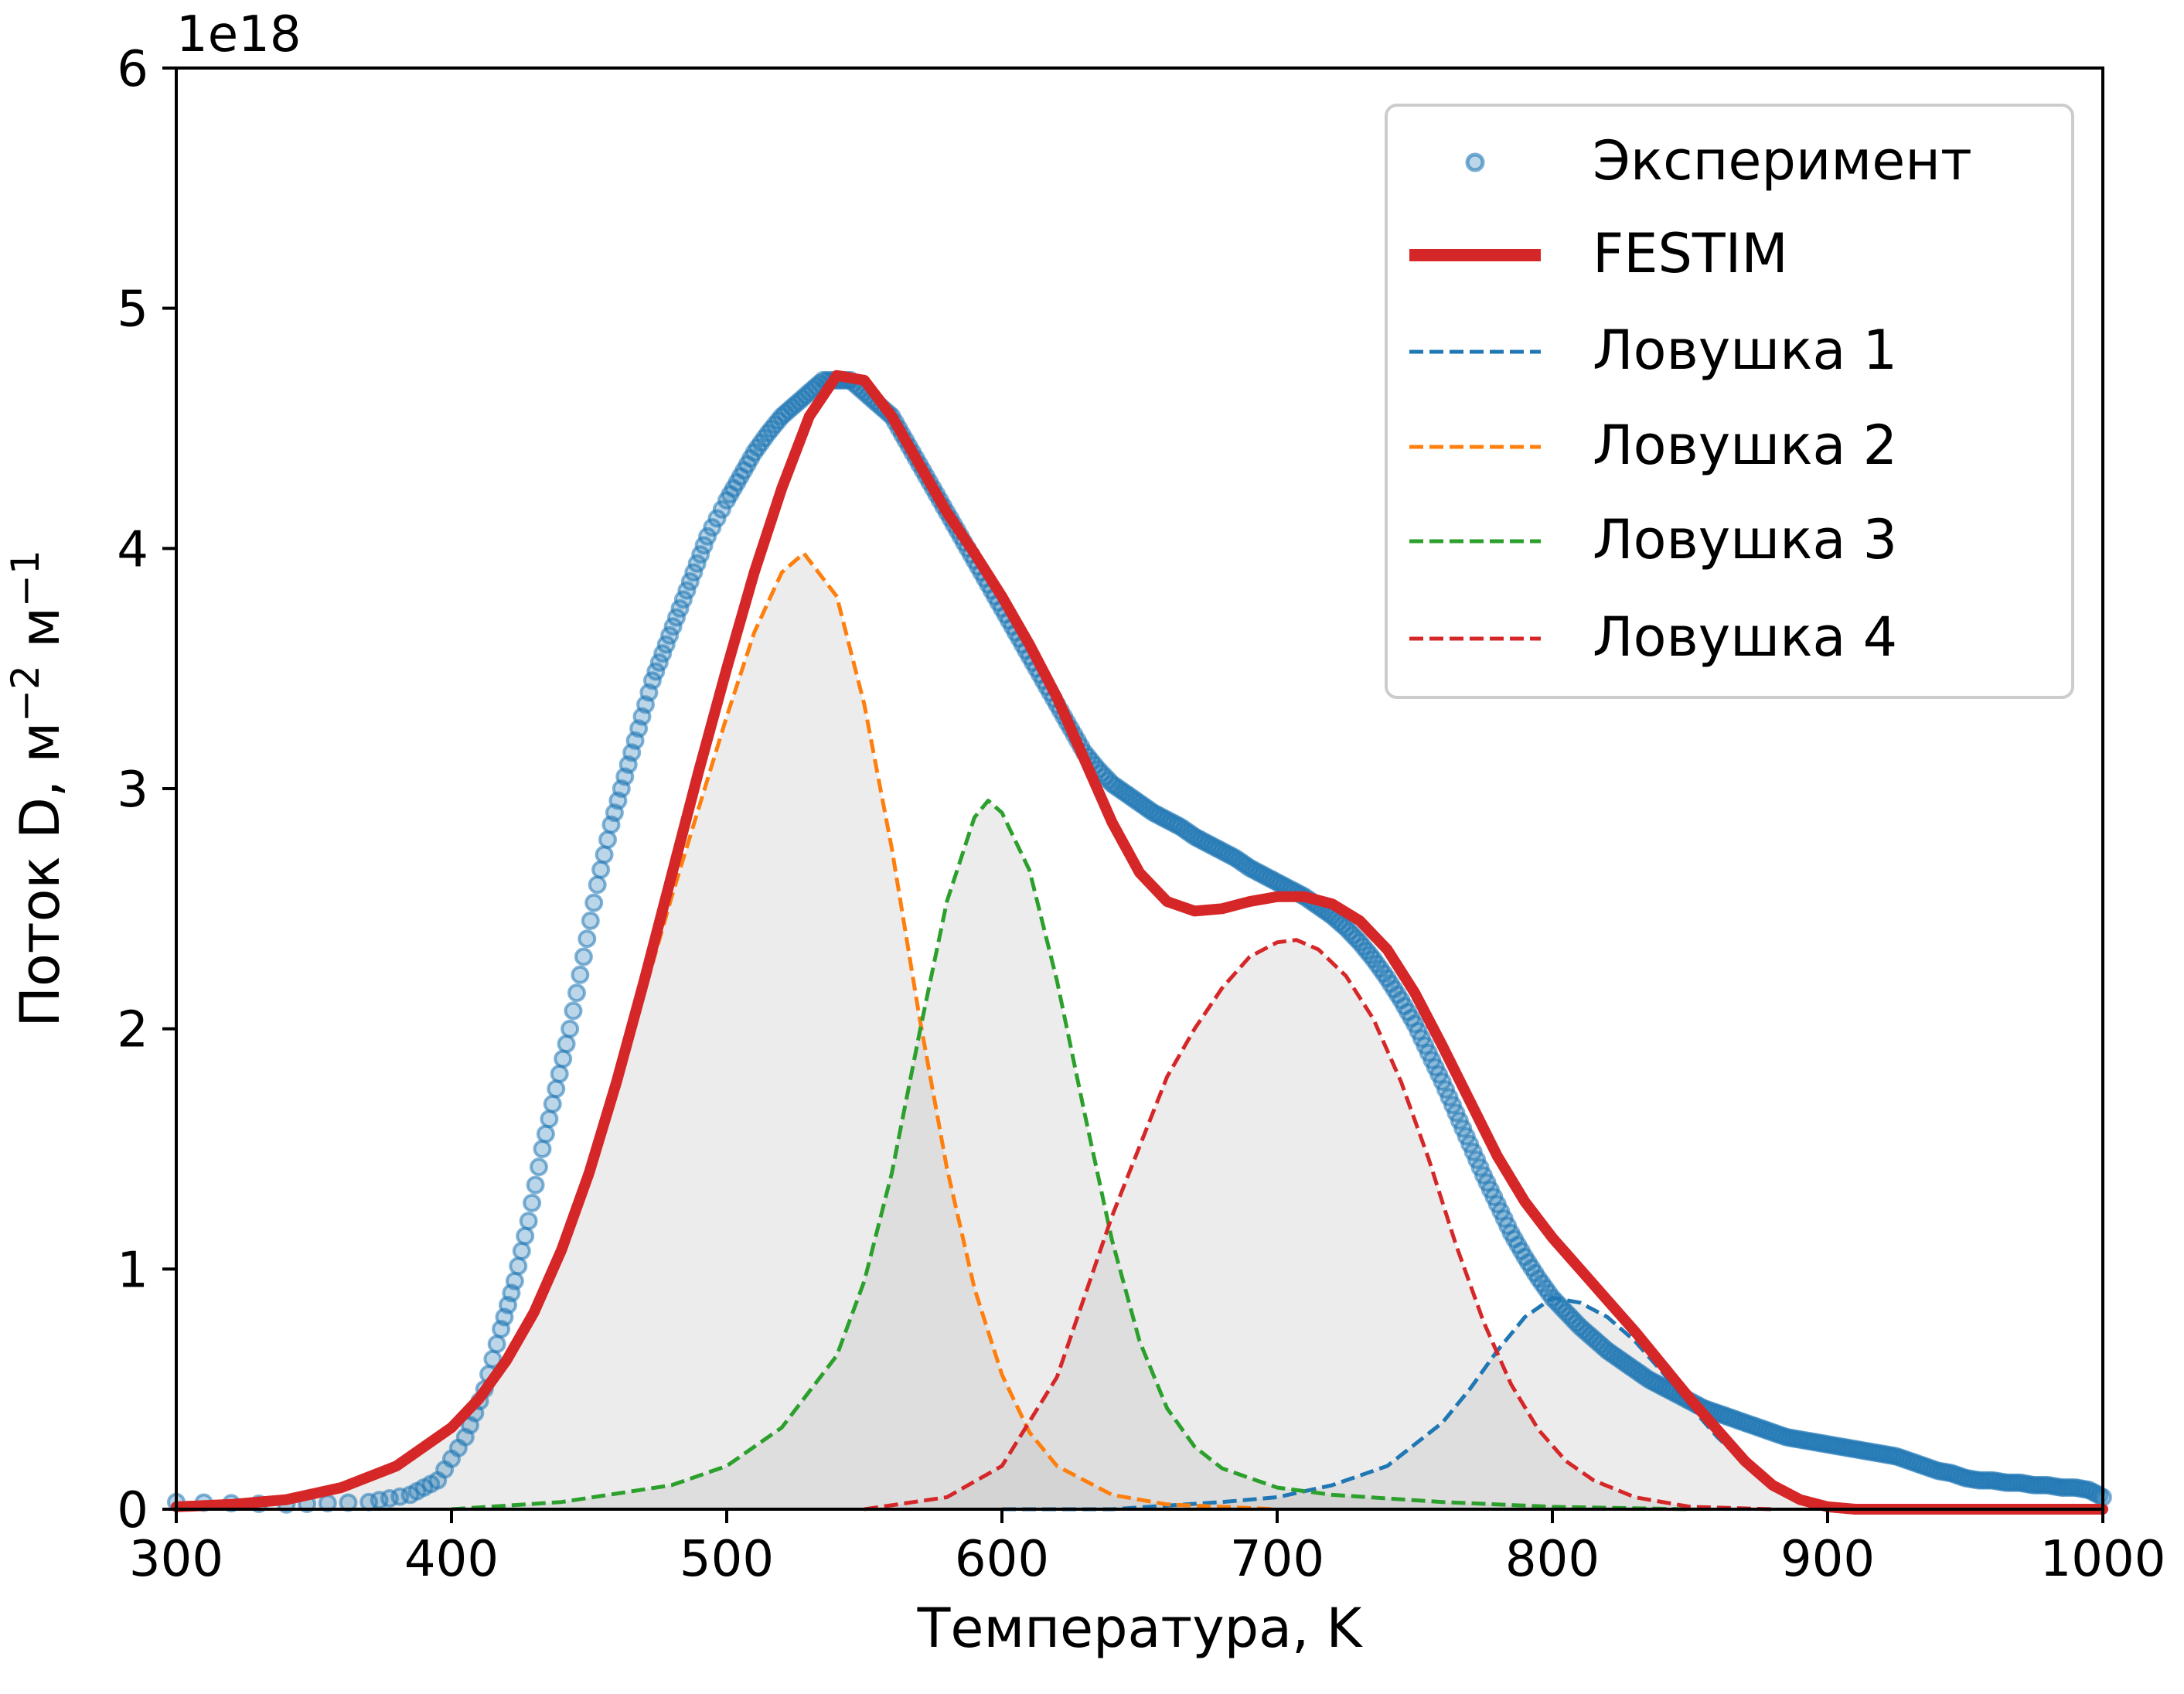 This screenshot has height=1694, width=2184. Describe the element at coordinates (1552, 1560) in the screenshot. I see `x-tick-label: 800` at that location.